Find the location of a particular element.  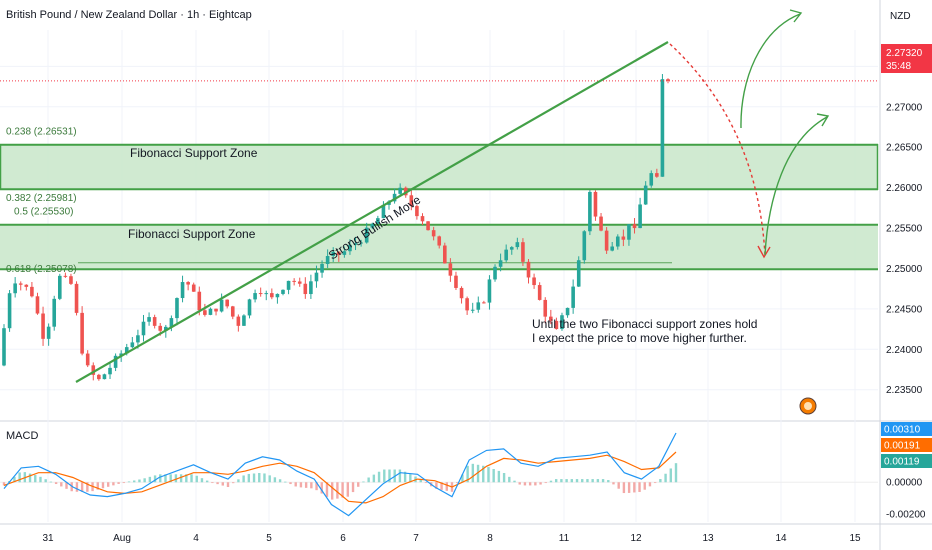

projection-rally-1-arrowhead is located at coordinates (796, 16).